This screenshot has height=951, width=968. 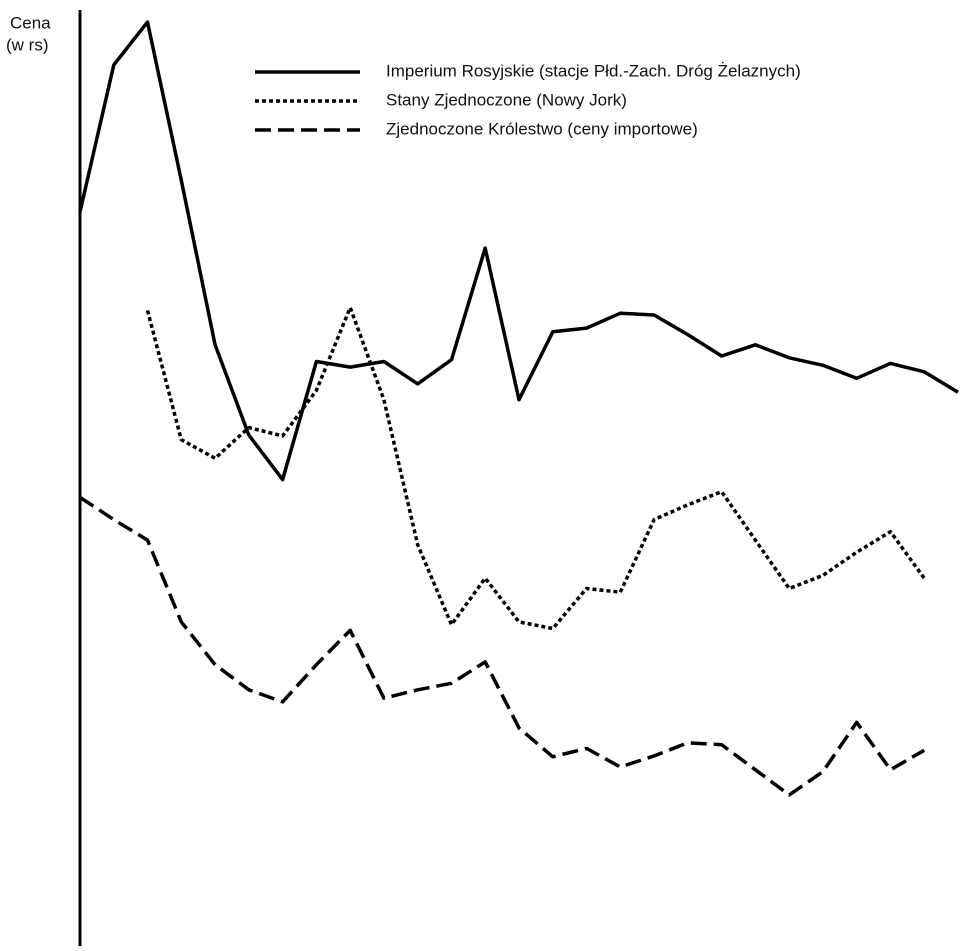 What do you see at coordinates (506, 99) in the screenshot?
I see `legend-label: Stany Zjednoczone (Nowy Jork)` at bounding box center [506, 99].